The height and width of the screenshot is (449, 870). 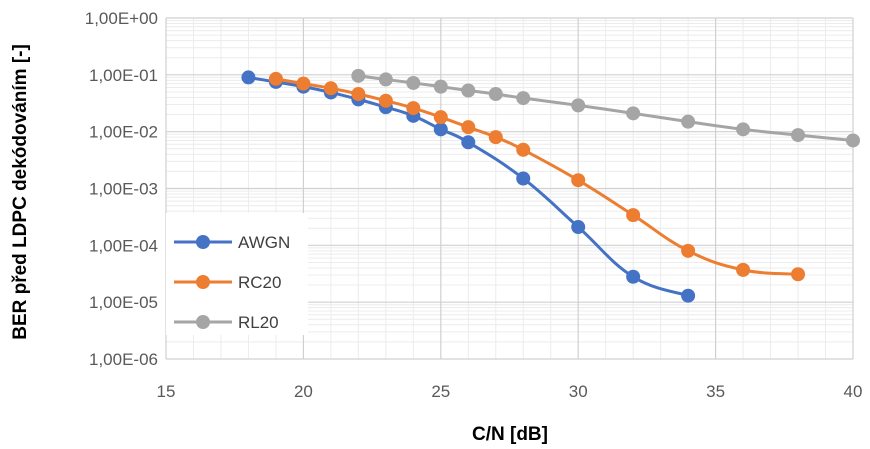 What do you see at coordinates (605, 108) in the screenshot?
I see `series-rl20` at bounding box center [605, 108].